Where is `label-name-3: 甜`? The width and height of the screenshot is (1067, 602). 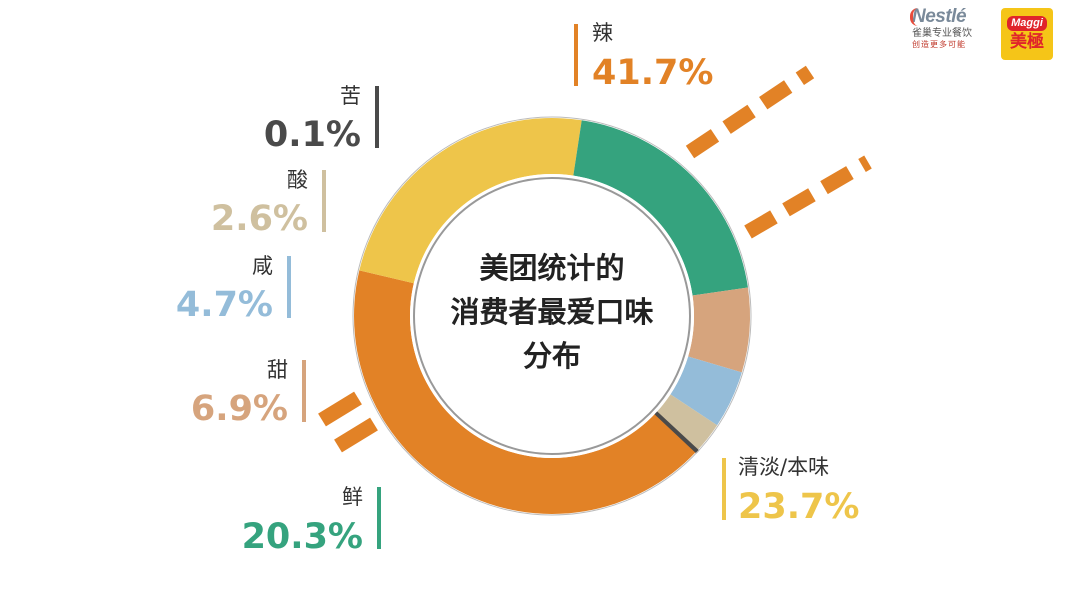 label-name-3: 甜 is located at coordinates (277, 370).